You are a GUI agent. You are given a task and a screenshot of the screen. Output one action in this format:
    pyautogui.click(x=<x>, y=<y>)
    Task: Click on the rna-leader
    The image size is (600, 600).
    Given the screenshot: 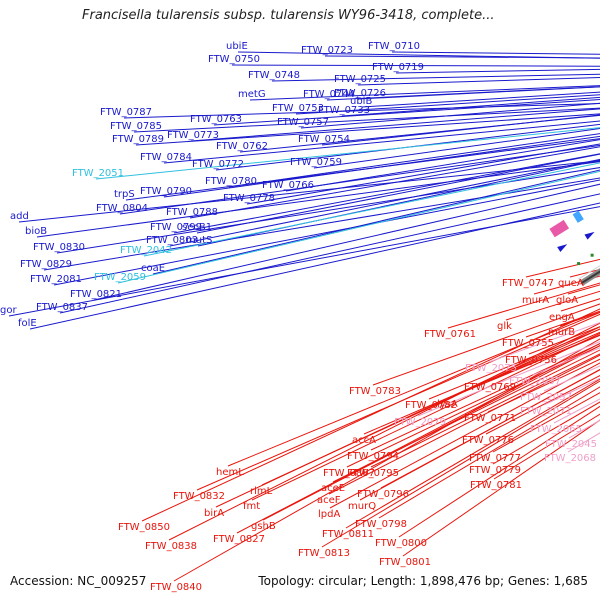 What is the action you would take?
    pyautogui.click(x=371, y=209)
    